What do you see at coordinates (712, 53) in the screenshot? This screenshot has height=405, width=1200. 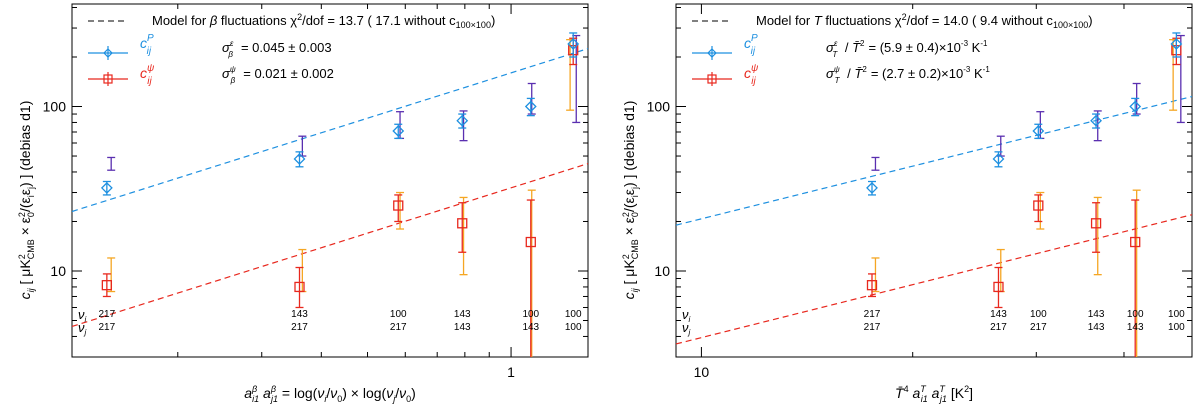 I see `right-legend-P-diamond-icon` at bounding box center [712, 53].